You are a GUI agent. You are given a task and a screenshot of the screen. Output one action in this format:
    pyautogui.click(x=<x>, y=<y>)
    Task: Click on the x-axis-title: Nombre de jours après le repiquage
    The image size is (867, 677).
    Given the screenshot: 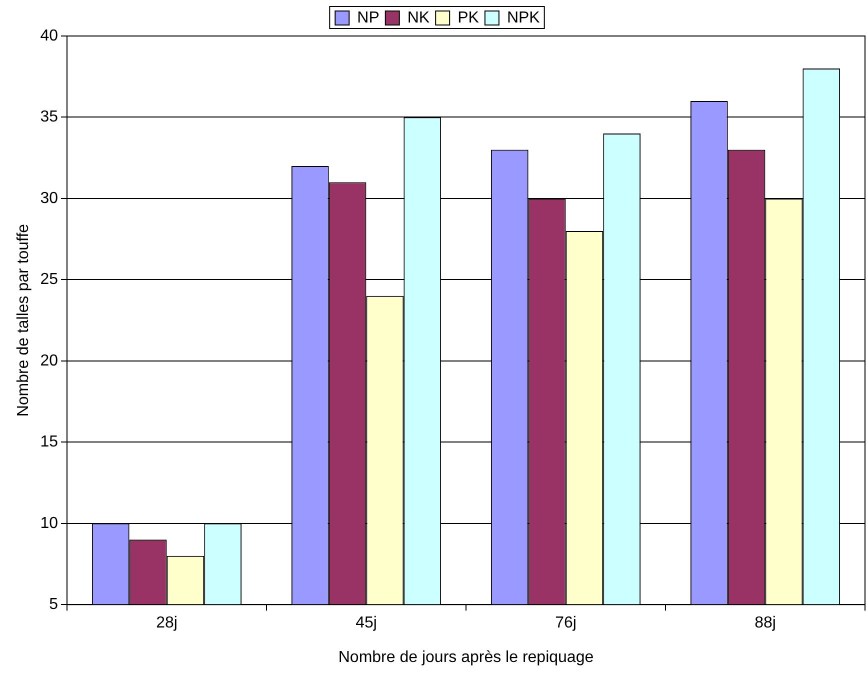 What is the action you would take?
    pyautogui.click(x=466, y=657)
    